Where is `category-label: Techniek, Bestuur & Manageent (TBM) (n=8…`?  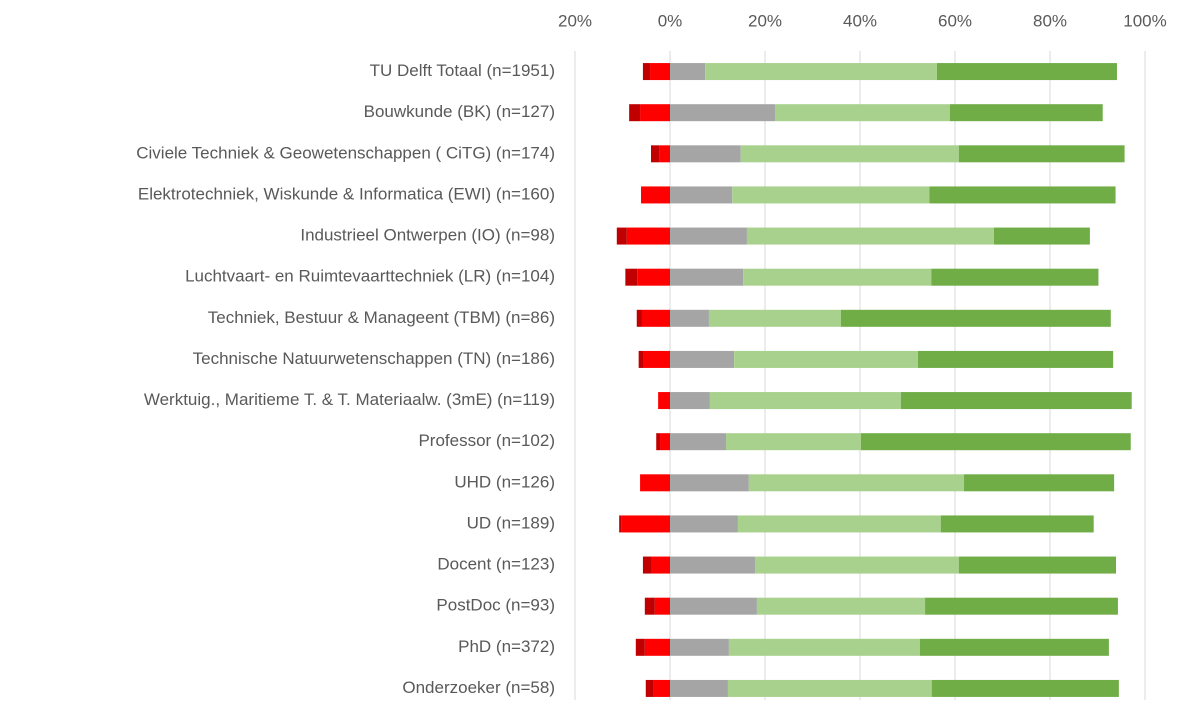 category-label: Techniek, Bestuur & Manageent (TBM) (n=8… is located at coordinates (381, 317).